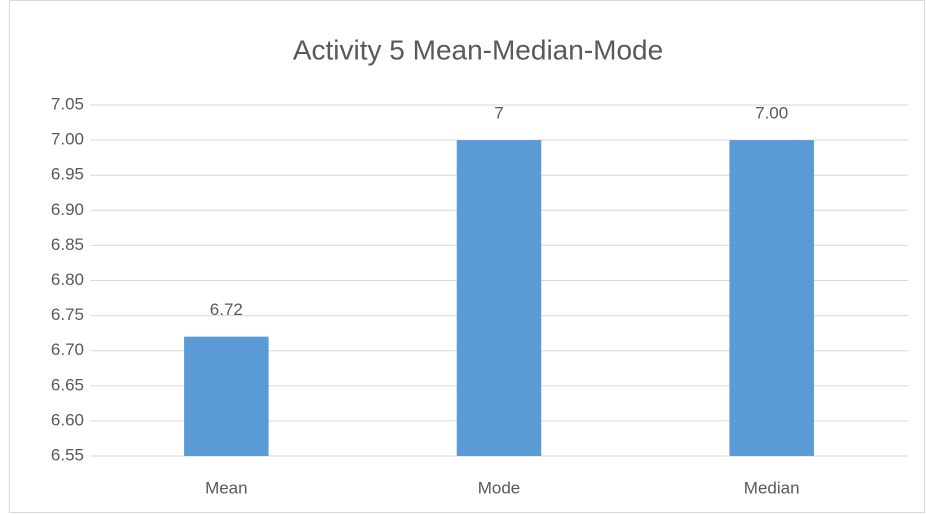 The width and height of the screenshot is (926, 514). Describe the element at coordinates (67, 209) in the screenshot. I see `y-tick-label: 6.90` at that location.